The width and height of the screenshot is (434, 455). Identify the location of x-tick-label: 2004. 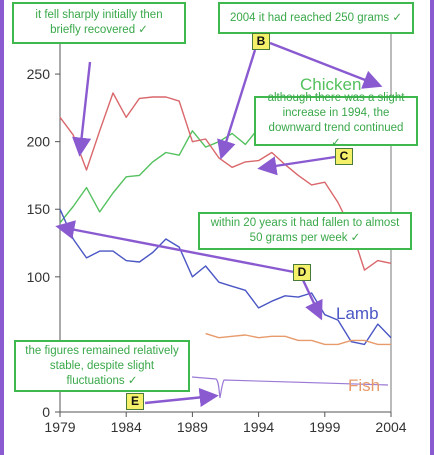
(390, 427).